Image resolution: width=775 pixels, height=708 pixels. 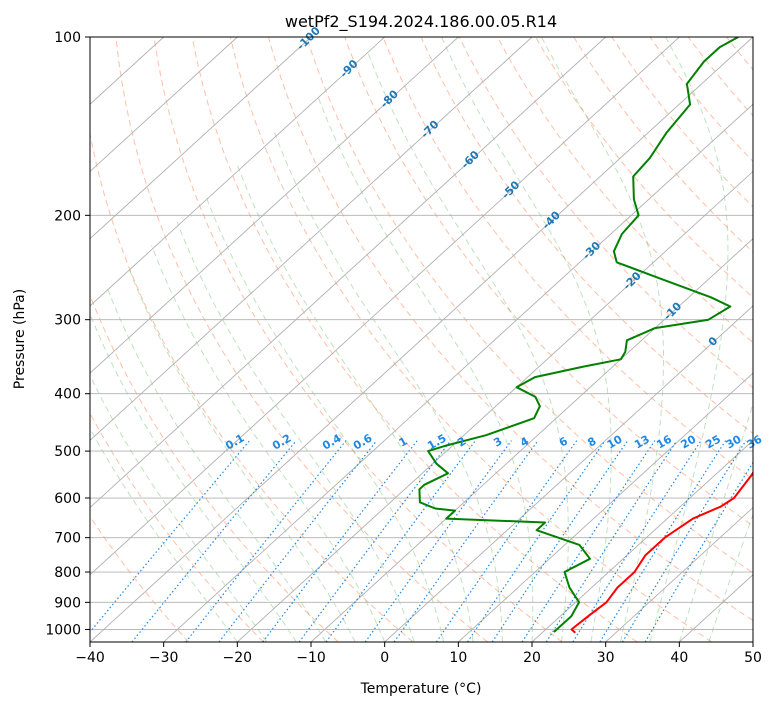 What do you see at coordinates (164, 658) in the screenshot?
I see `x-tick-label: −30` at bounding box center [164, 658].